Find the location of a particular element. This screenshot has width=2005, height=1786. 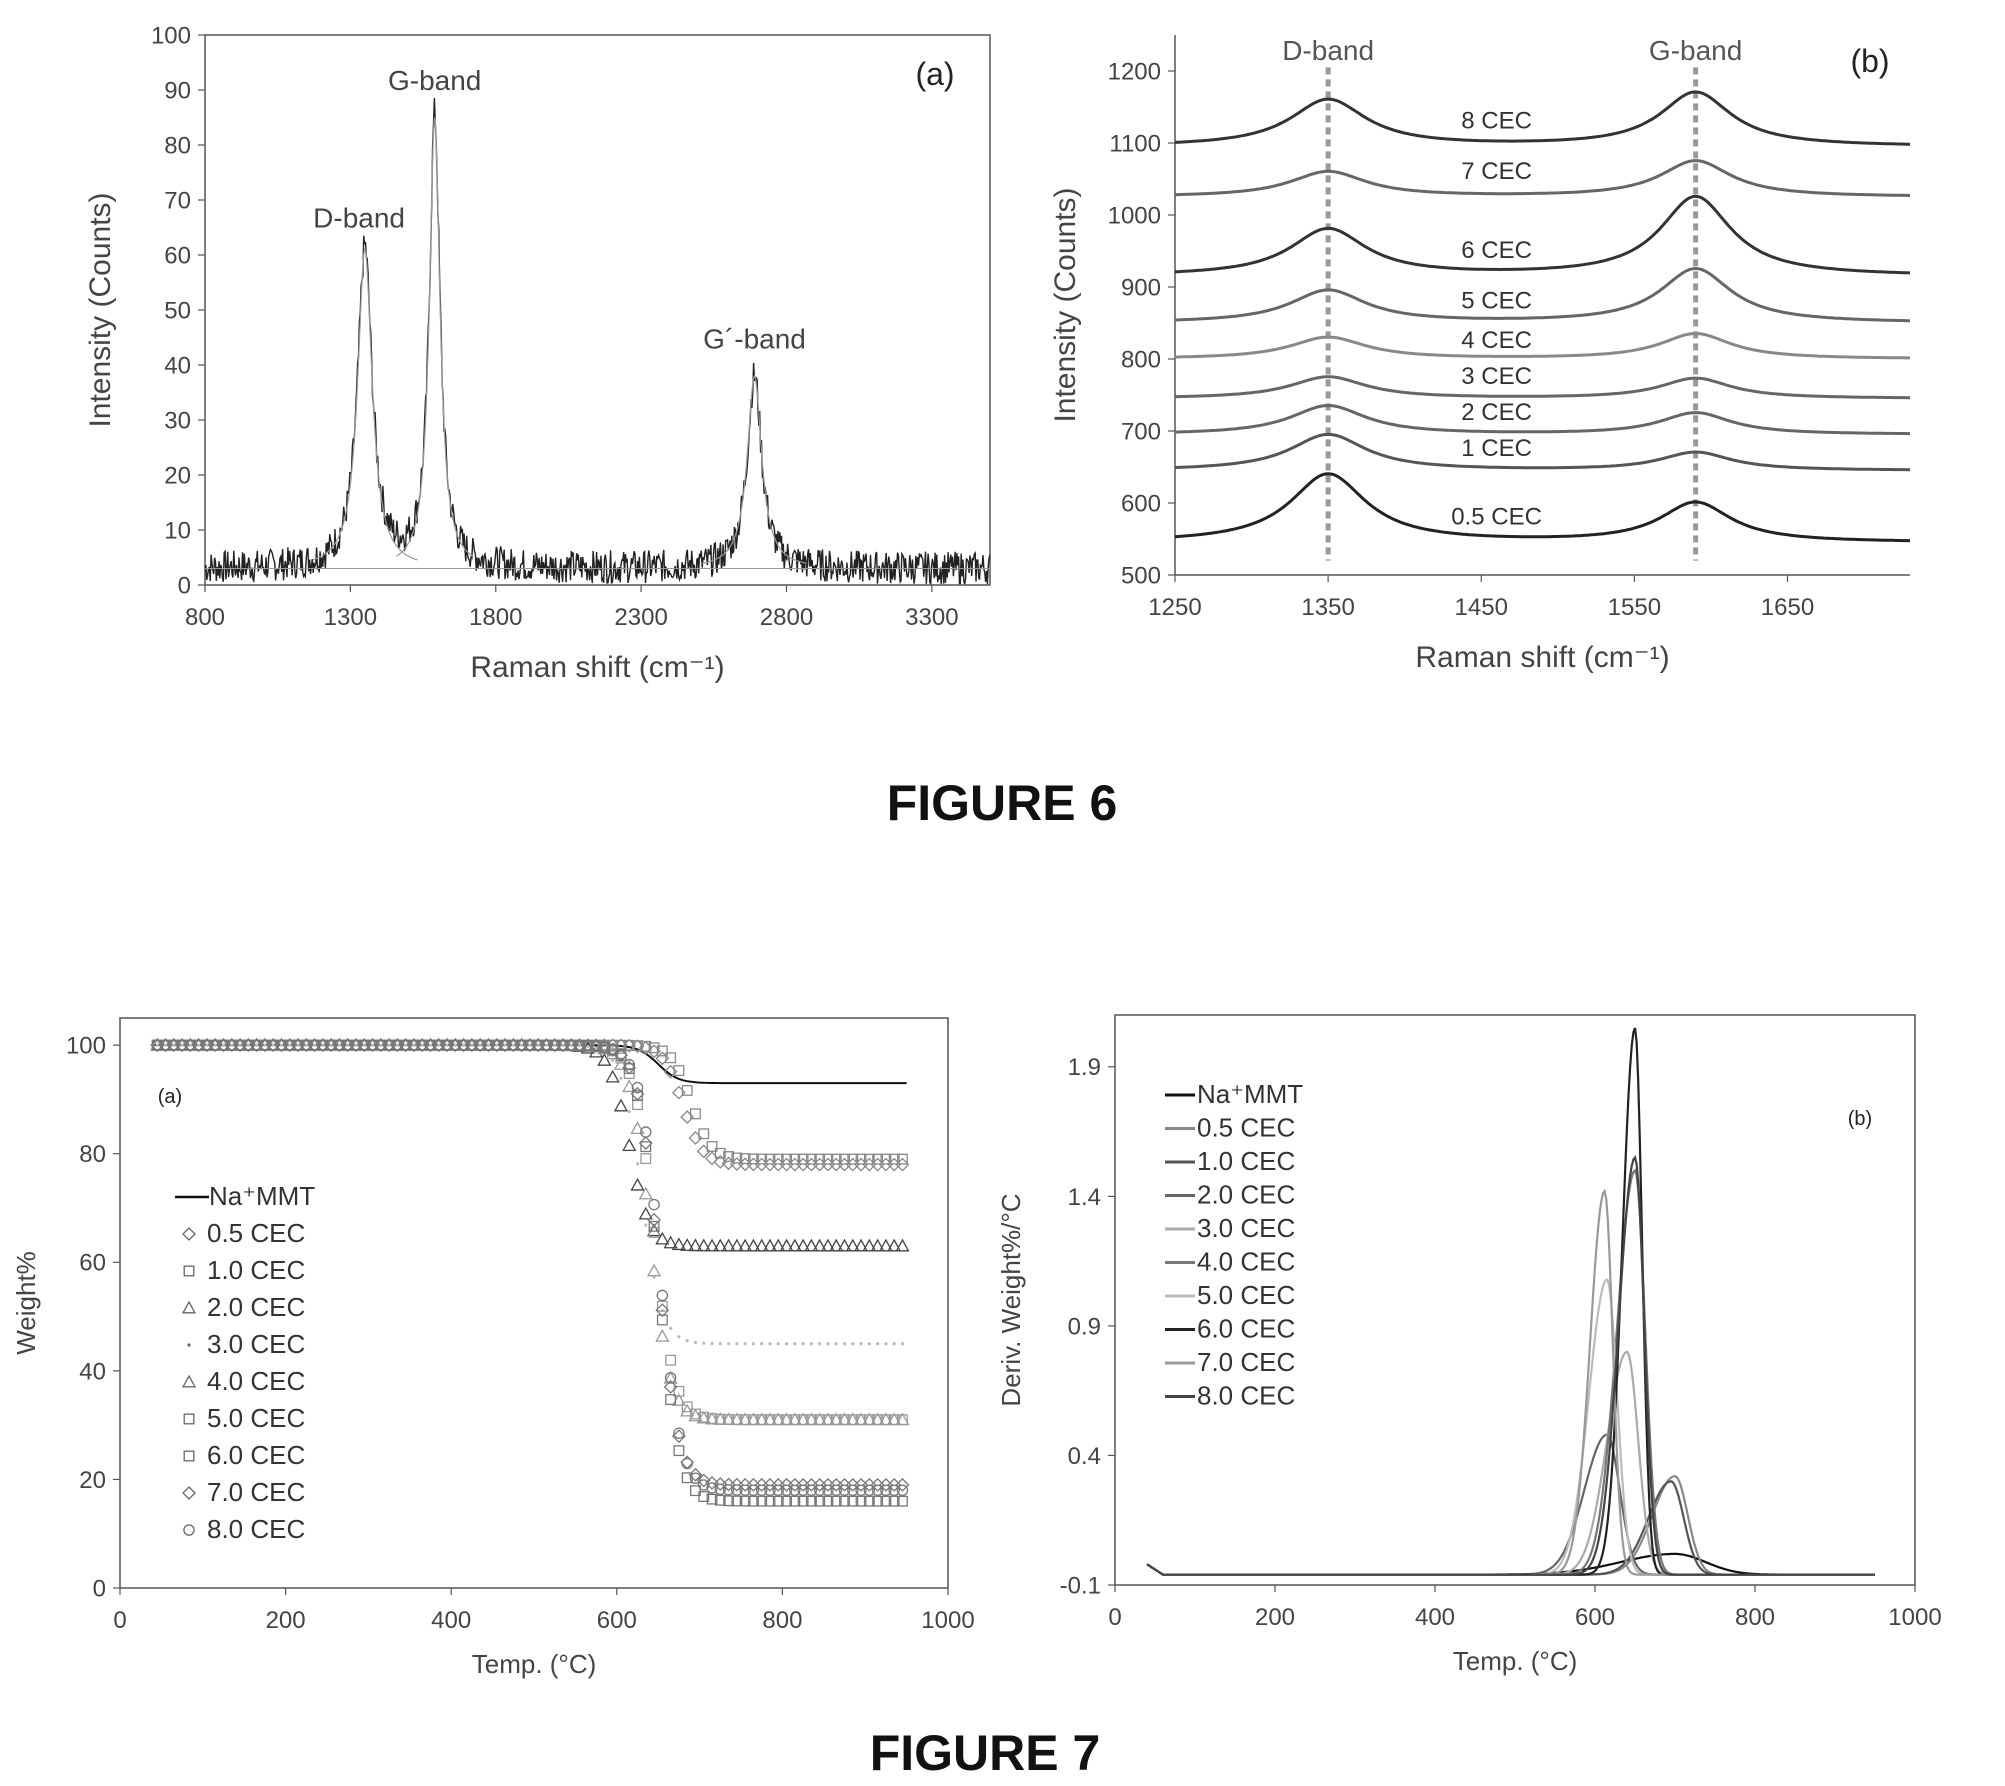

y-tick-label: 20 is located at coordinates (92, 1480).